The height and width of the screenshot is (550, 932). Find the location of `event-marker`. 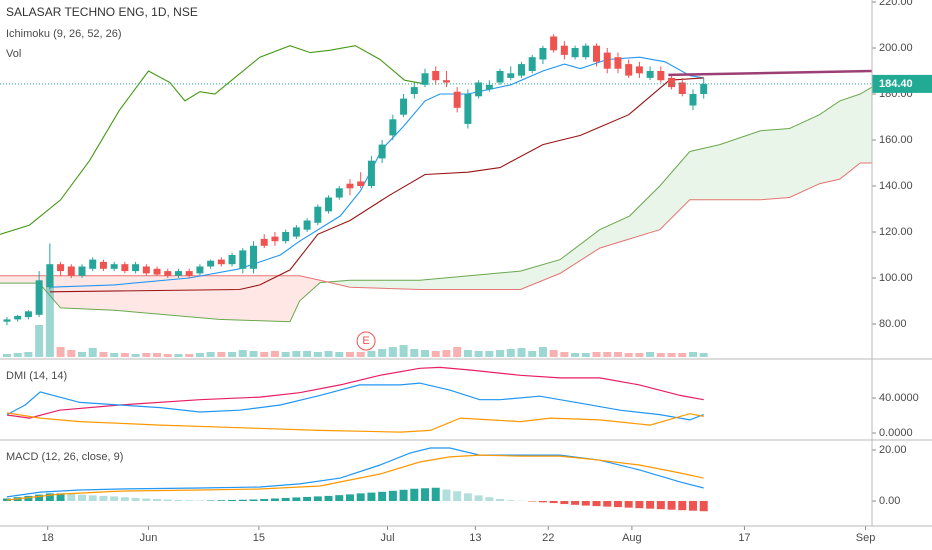

event-marker is located at coordinates (366, 341).